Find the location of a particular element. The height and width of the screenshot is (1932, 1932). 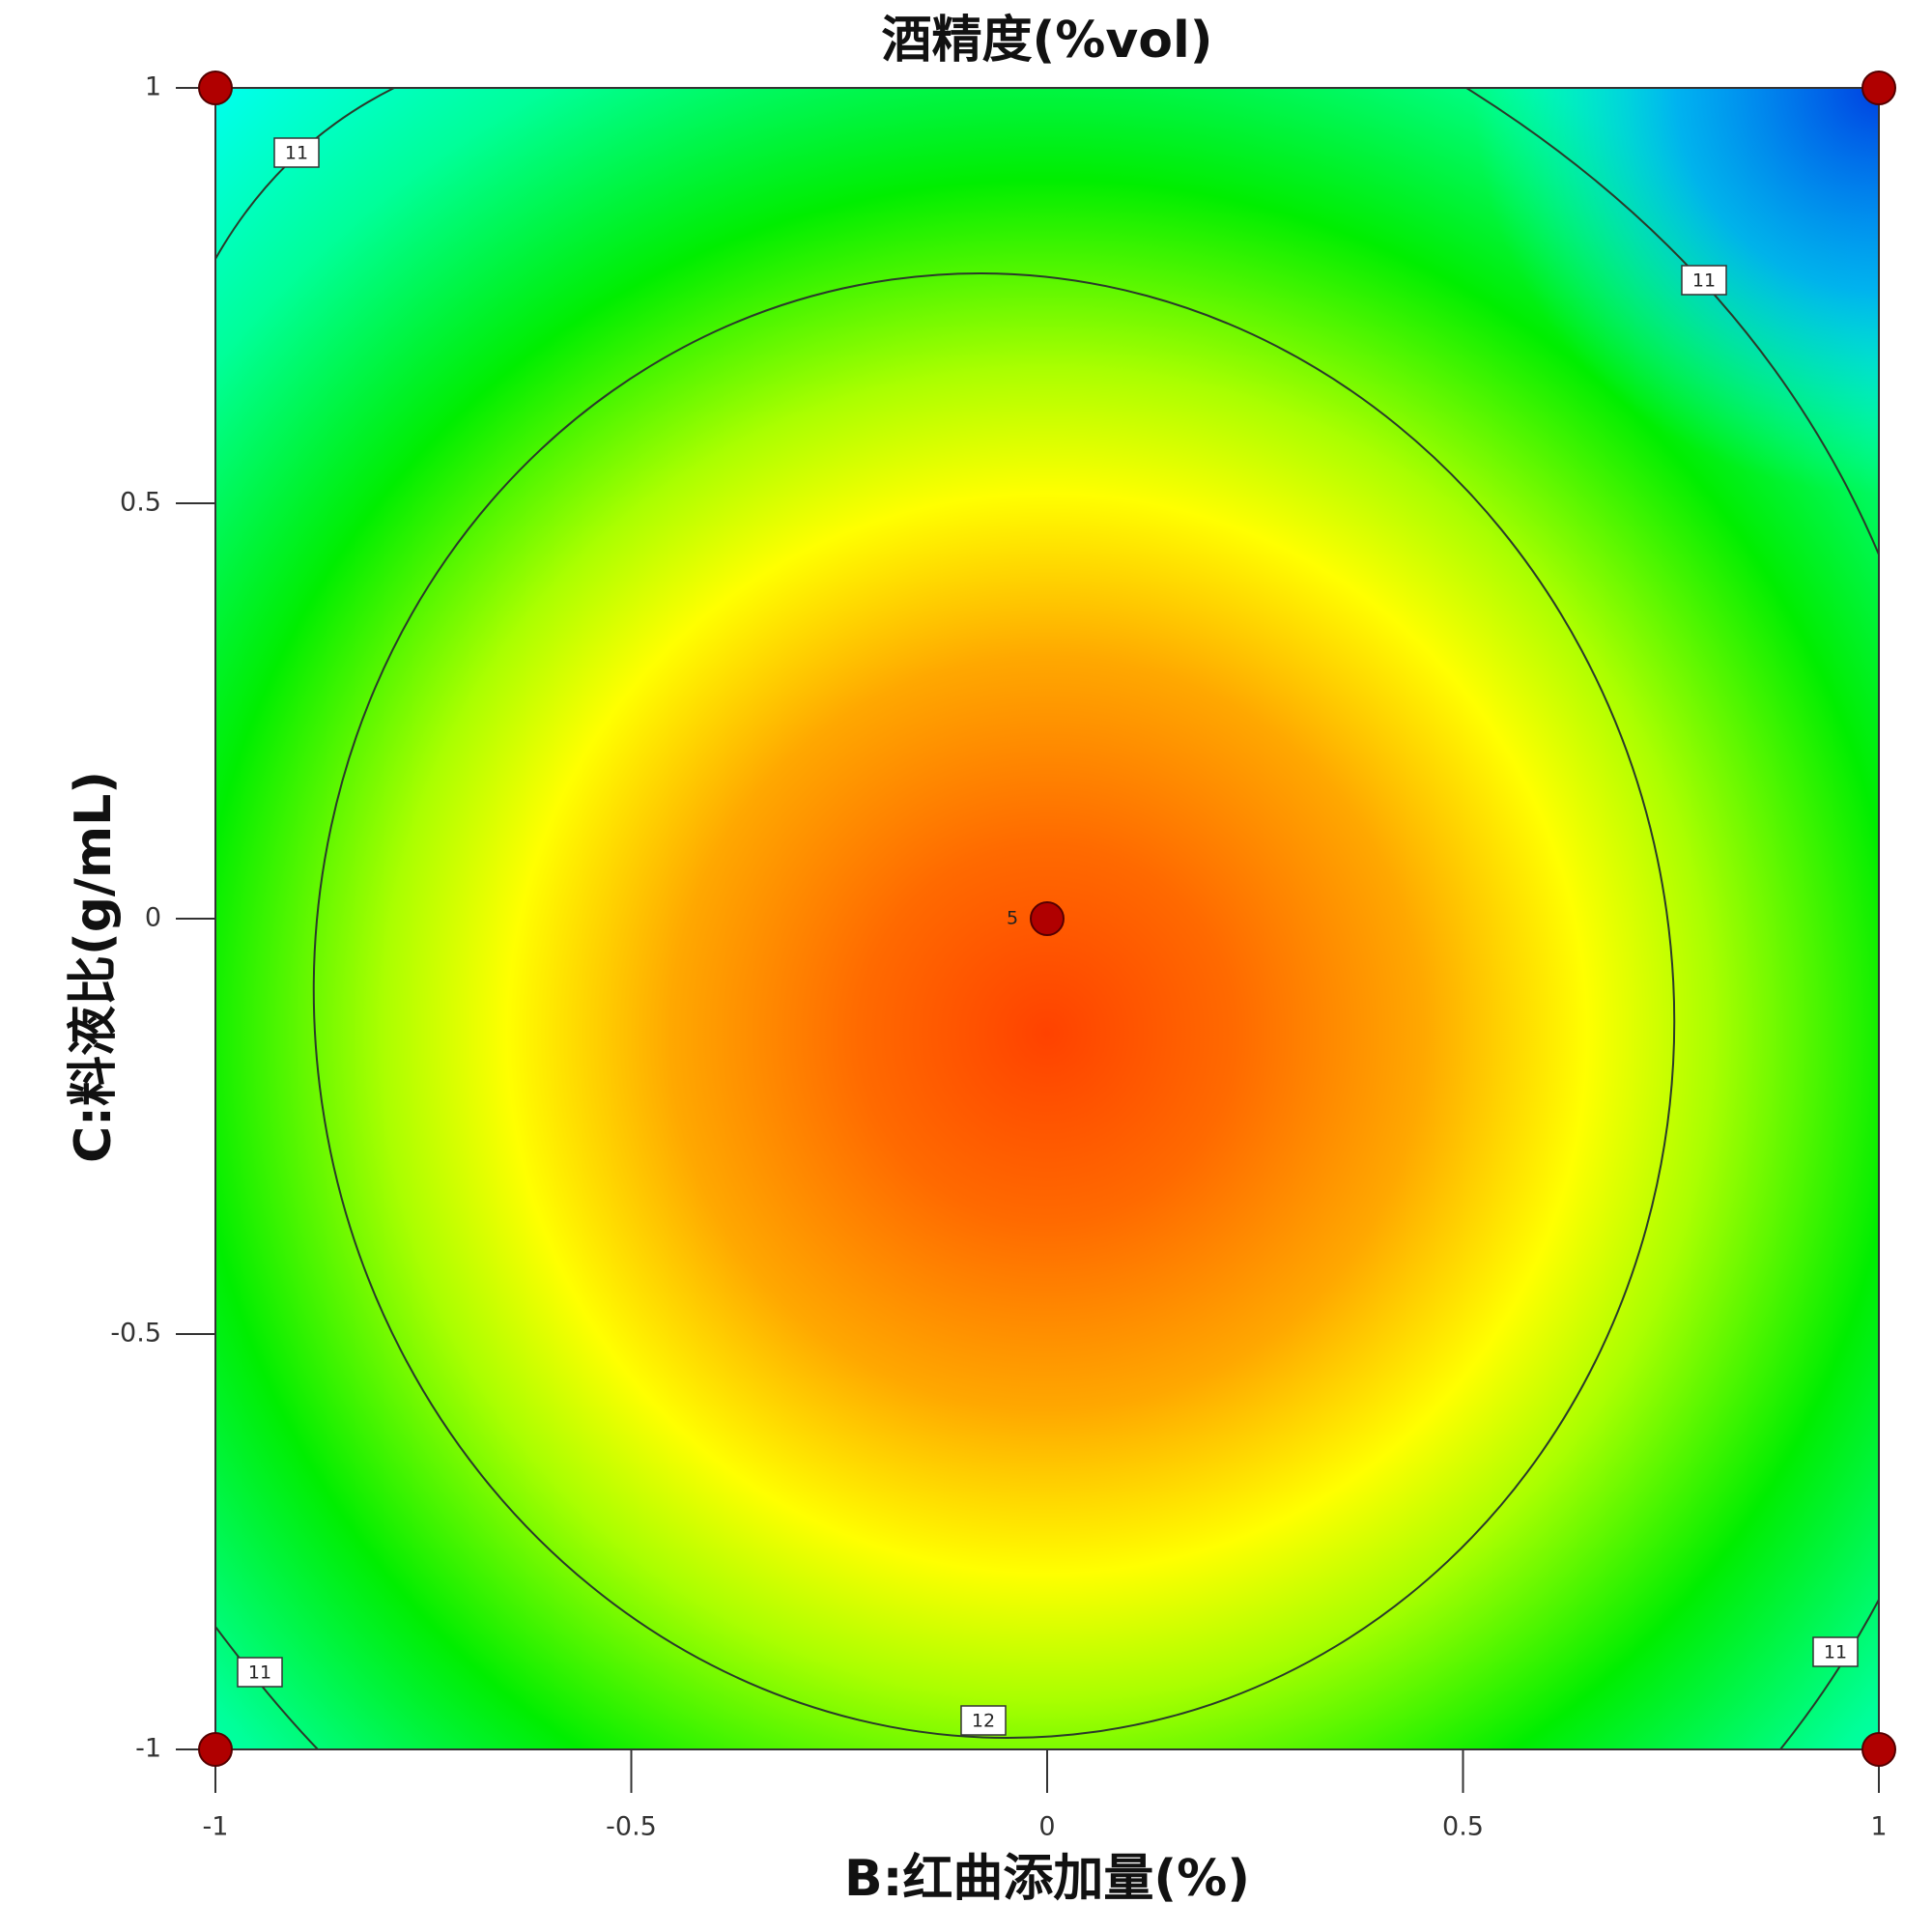

y-axis-title: C:料液比(g/mL) is located at coordinates (94, 967).